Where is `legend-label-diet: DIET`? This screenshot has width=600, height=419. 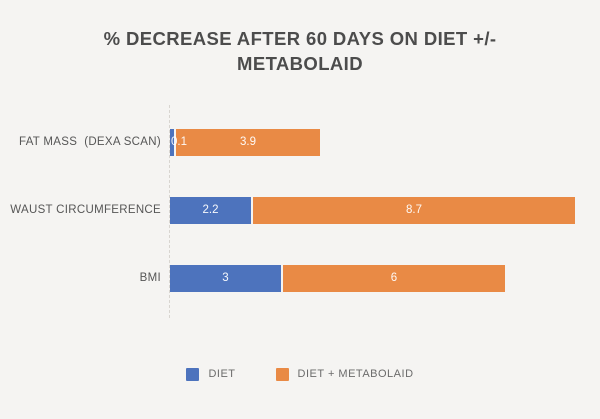
legend-label-diet: DIET is located at coordinates (222, 374).